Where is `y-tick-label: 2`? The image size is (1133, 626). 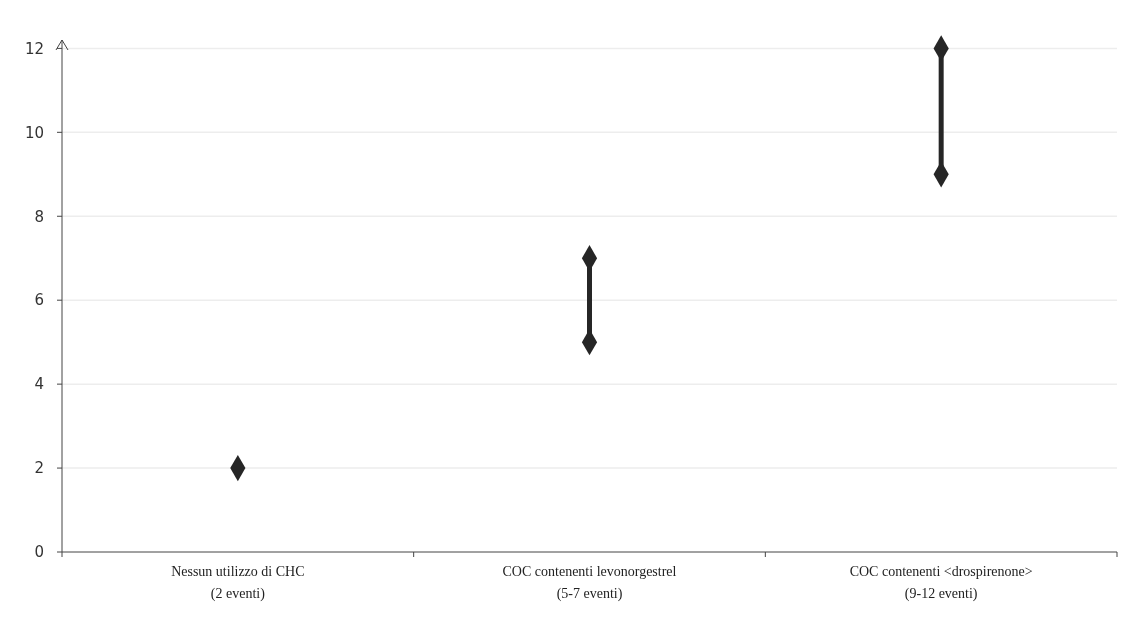
y-tick-label: 2 is located at coordinates (39, 468).